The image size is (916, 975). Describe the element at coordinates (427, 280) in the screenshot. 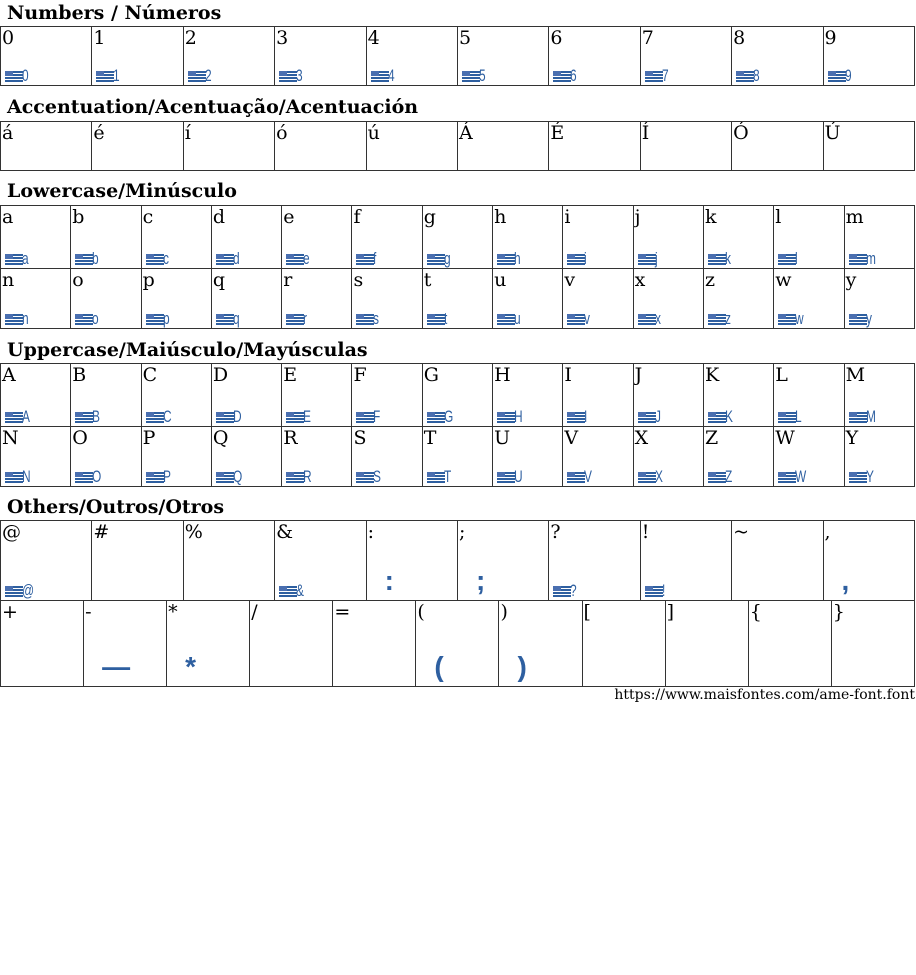

I see `character-label: t` at that location.